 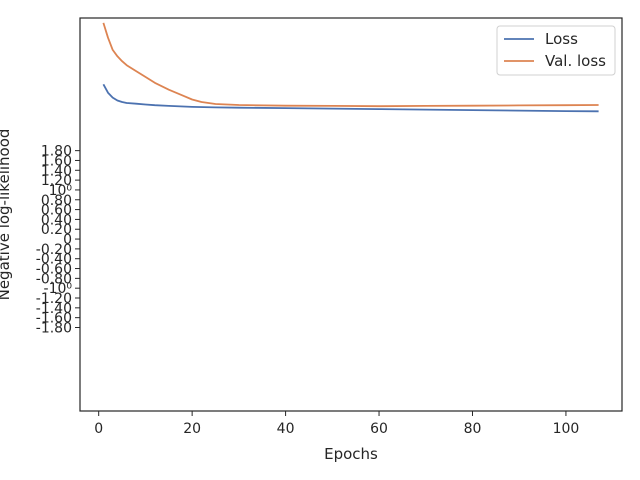 I want to click on y-tick-label: 0.80, so click(x=56, y=201).